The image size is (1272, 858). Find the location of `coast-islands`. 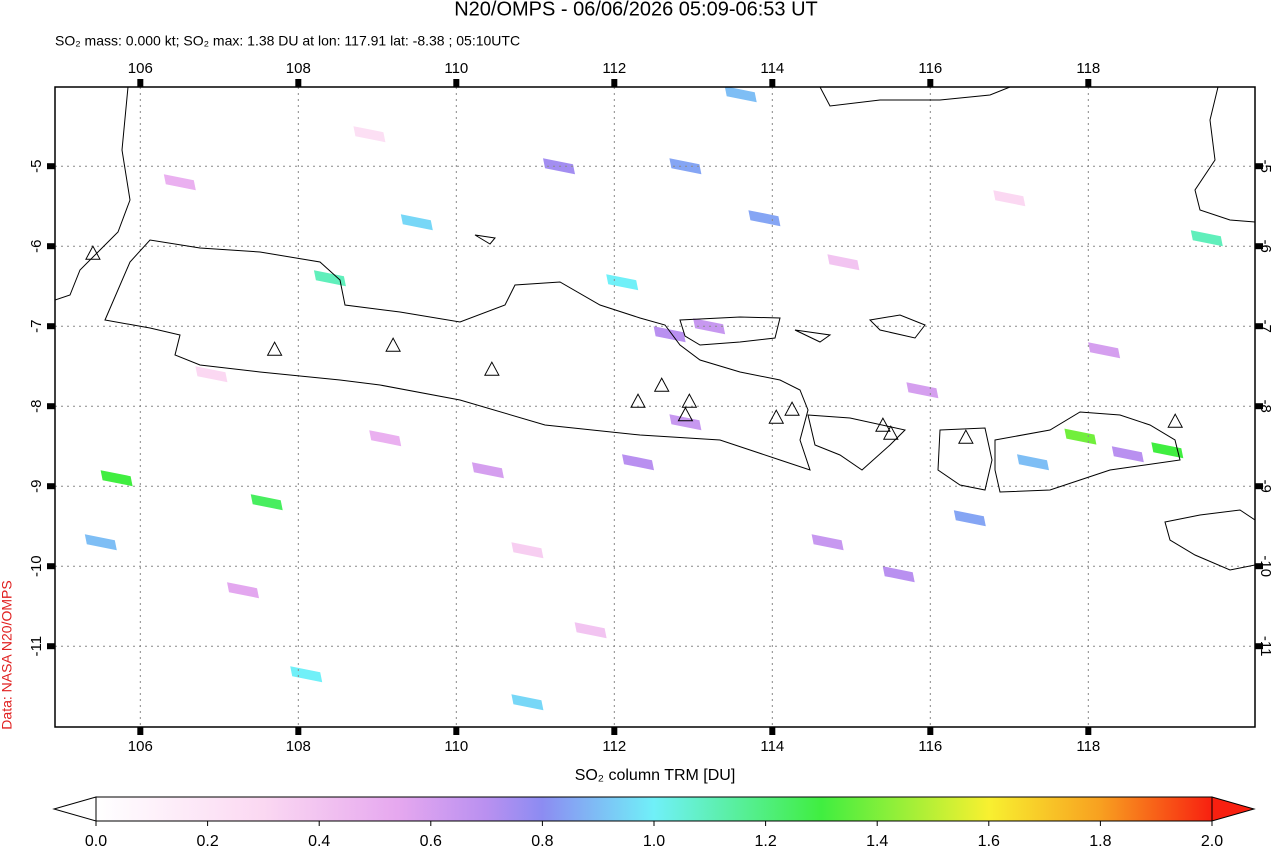

coast-islands is located at coordinates (700, 288).